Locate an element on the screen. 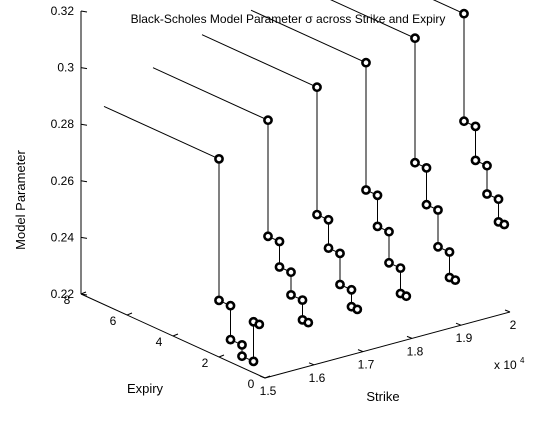  y-tick-label: 8 is located at coordinates (67, 300).